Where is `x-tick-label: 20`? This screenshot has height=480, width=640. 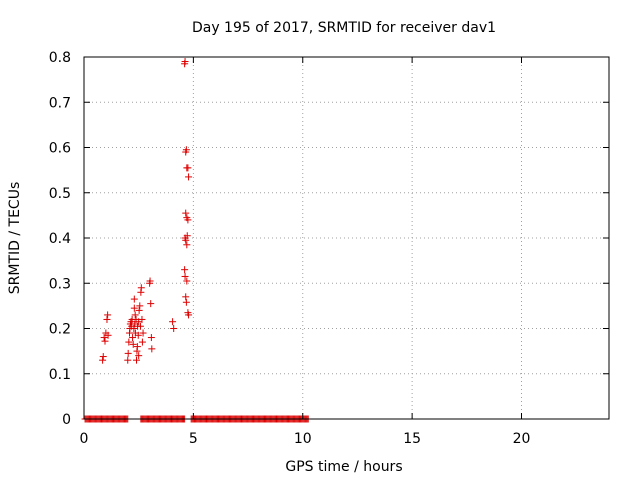 x-tick-label: 20 is located at coordinates (522, 439).